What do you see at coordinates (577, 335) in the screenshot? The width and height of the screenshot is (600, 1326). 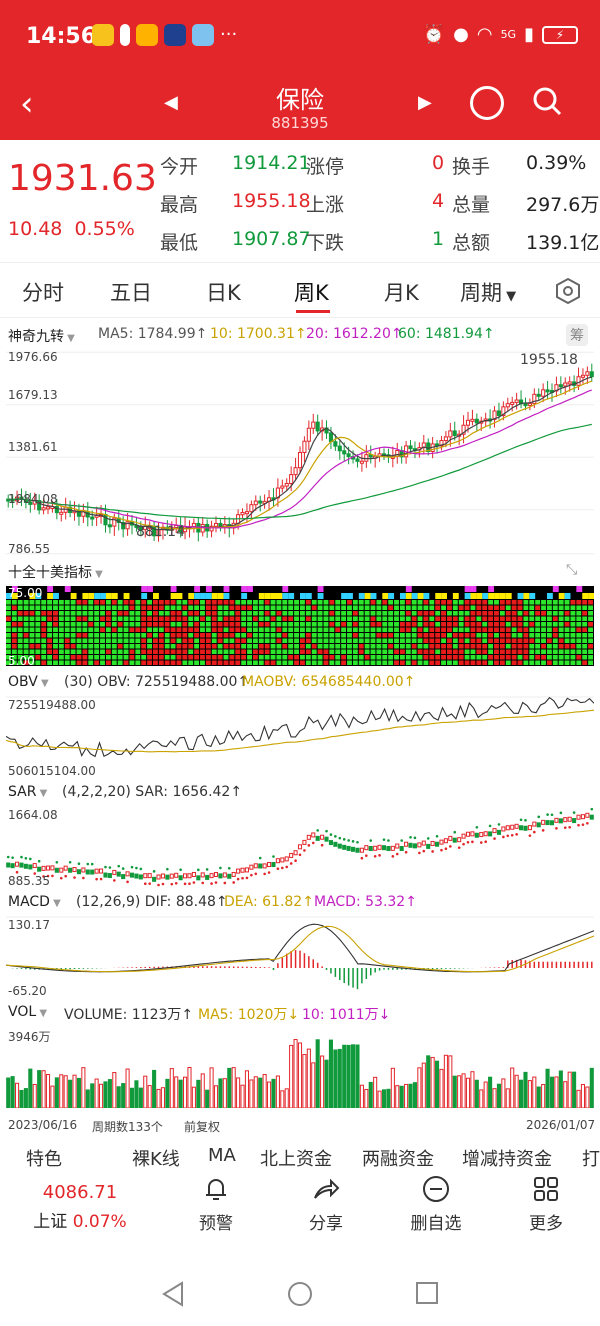 I see `chip-distribution-button: 筹` at bounding box center [577, 335].